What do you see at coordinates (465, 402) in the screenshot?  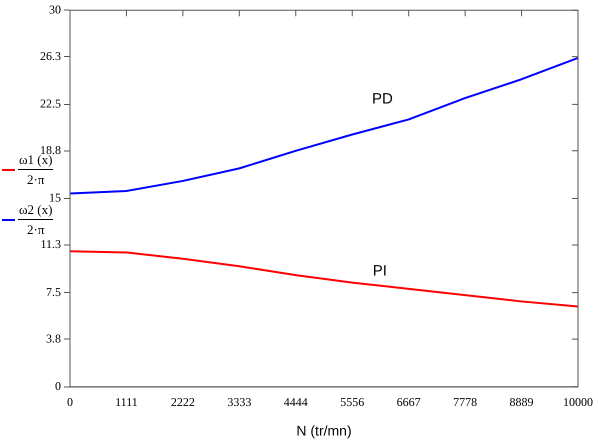 I see `x-tick-label: 7778` at bounding box center [465, 402].